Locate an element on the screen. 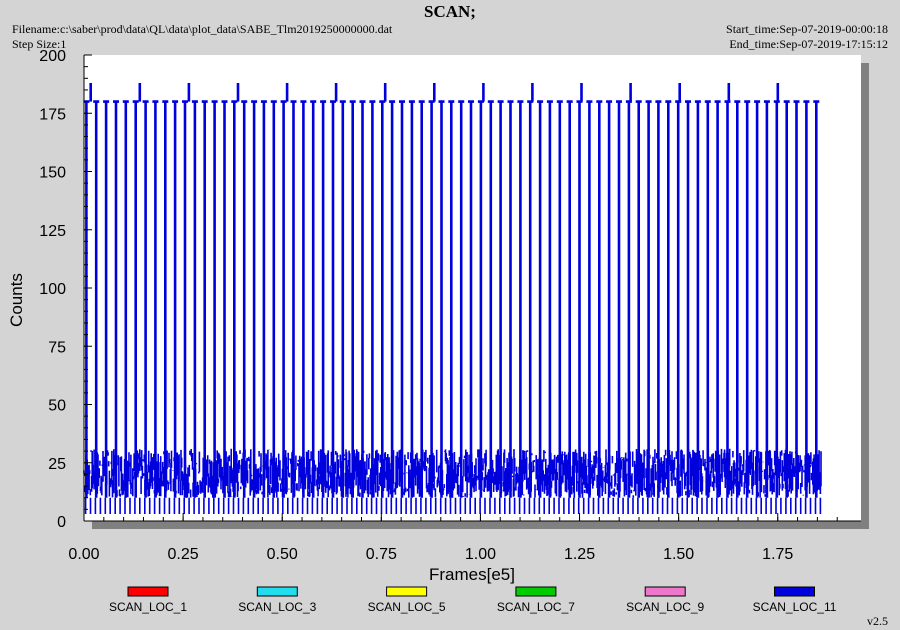 The height and width of the screenshot is (630, 900). legend-label: SCAN_LOC_11 is located at coordinates (795, 607).